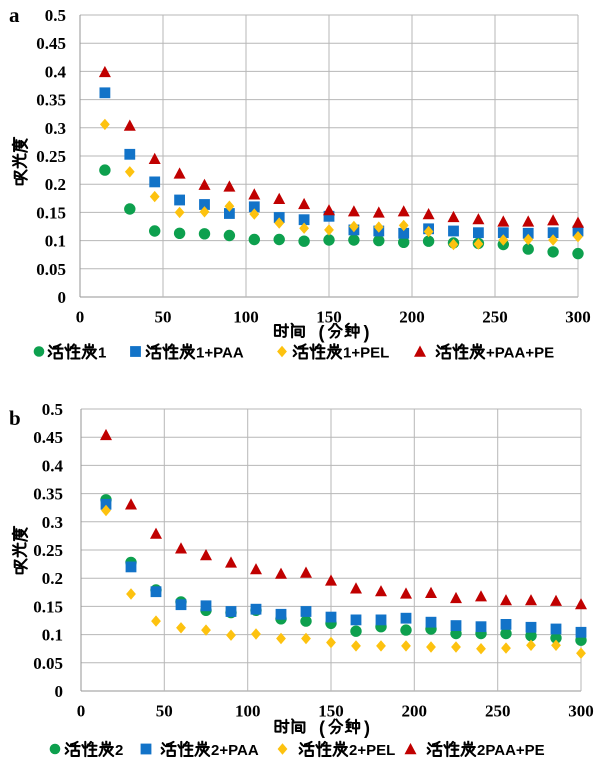  What do you see at coordinates (119, 750) in the screenshot?
I see `svg-text: 2` at bounding box center [119, 750].